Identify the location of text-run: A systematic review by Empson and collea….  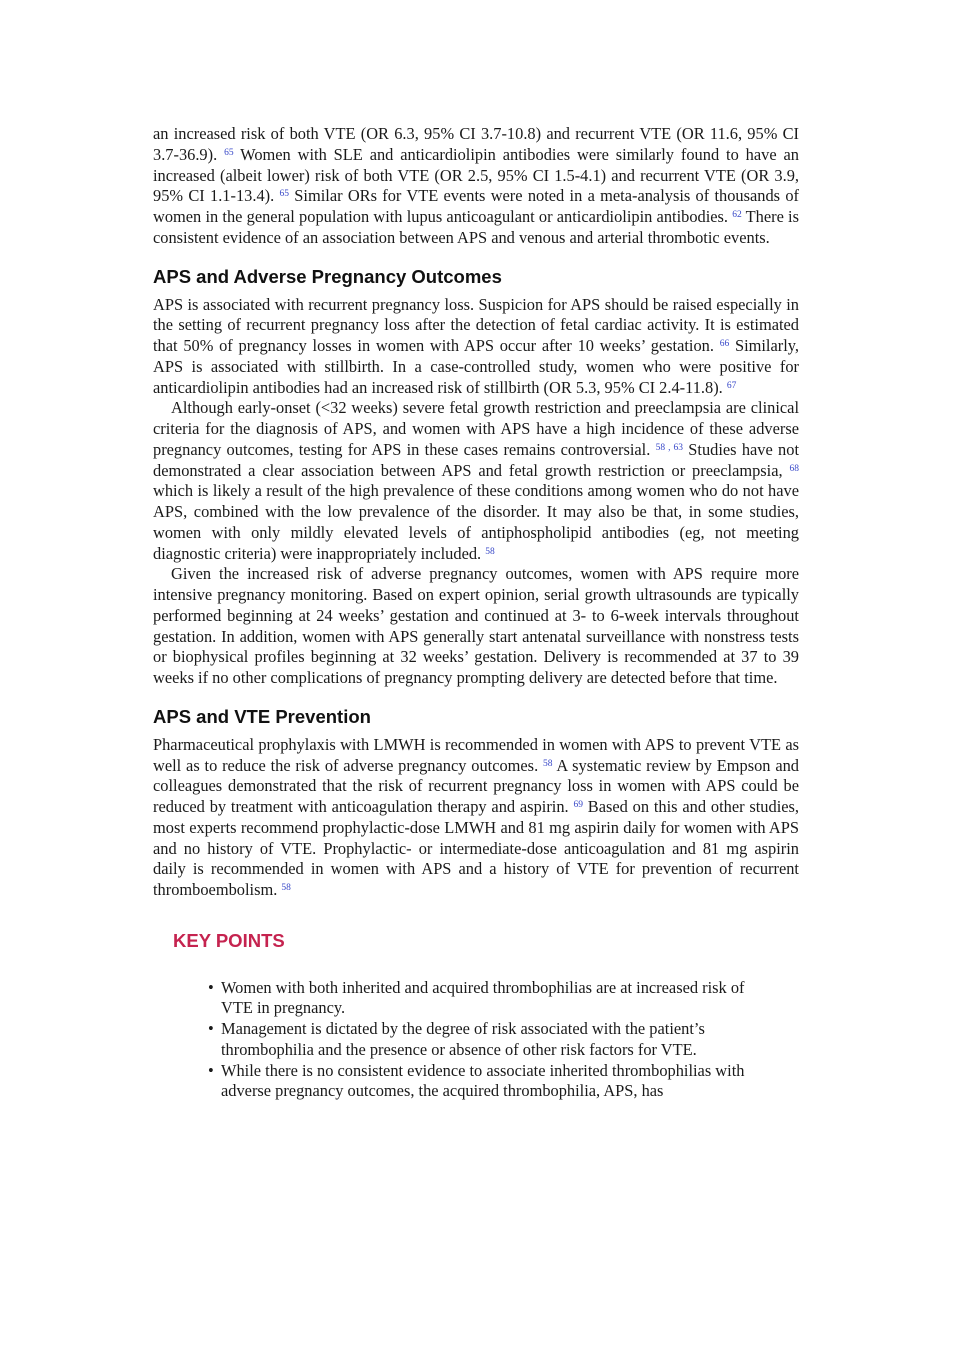
(476, 786).